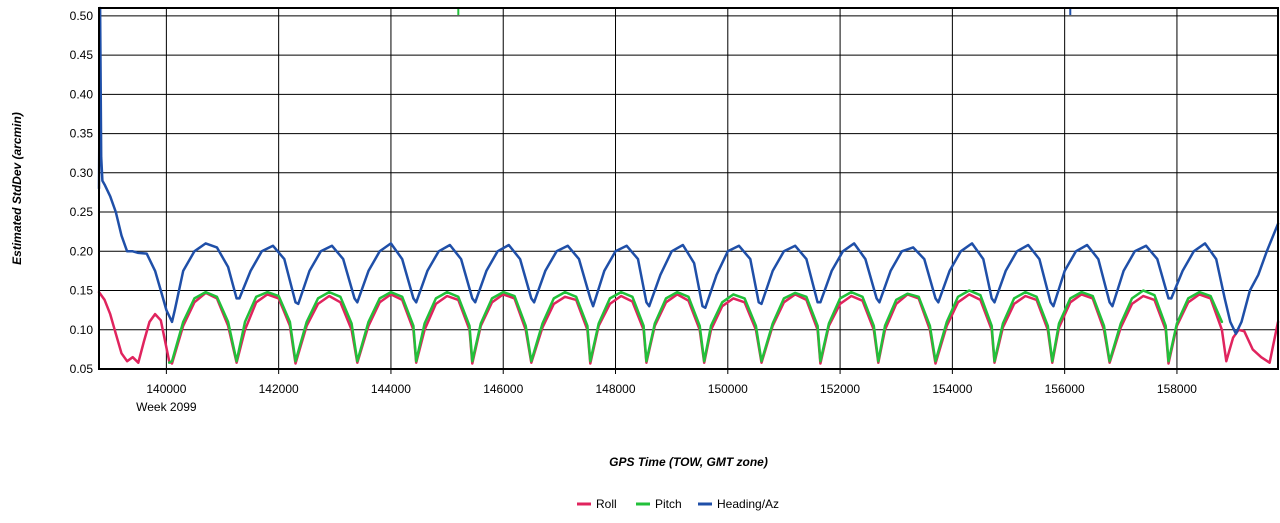 This screenshot has height=523, width=1280. I want to click on x-tick-label: 150000, so click(728, 389).